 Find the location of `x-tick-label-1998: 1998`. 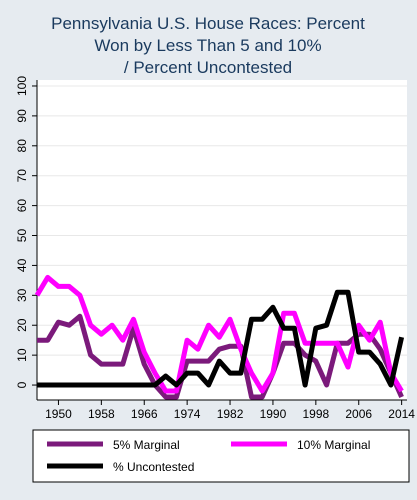

x-tick-label-1998: 1998 is located at coordinates (315, 414).